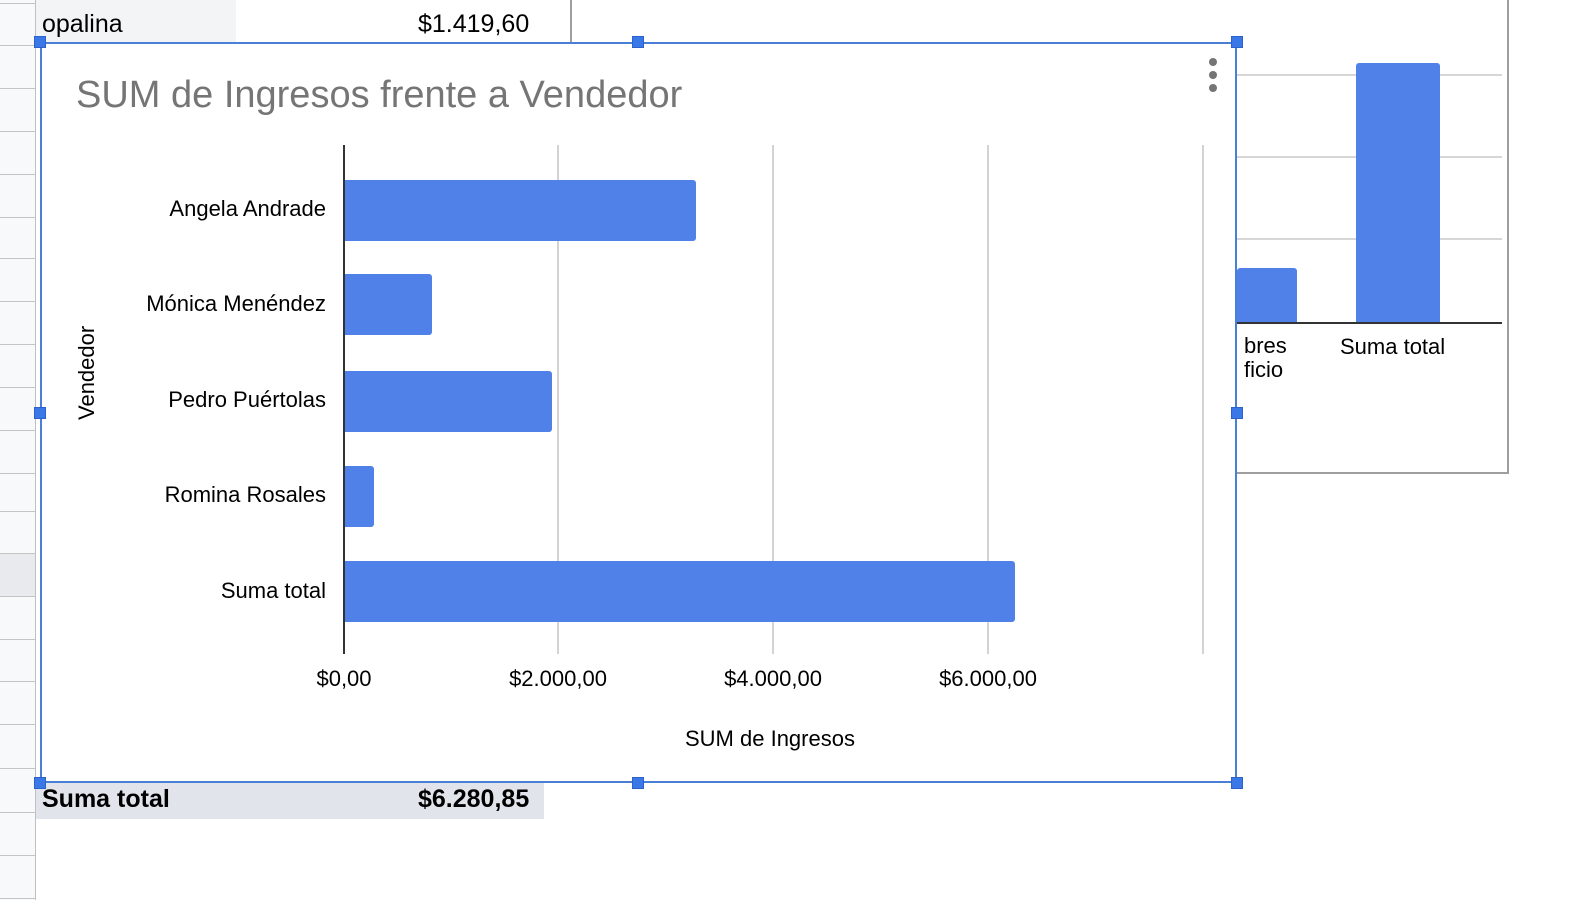  Describe the element at coordinates (773, 678) in the screenshot. I see `x-tick-label: $4.000,00` at that location.